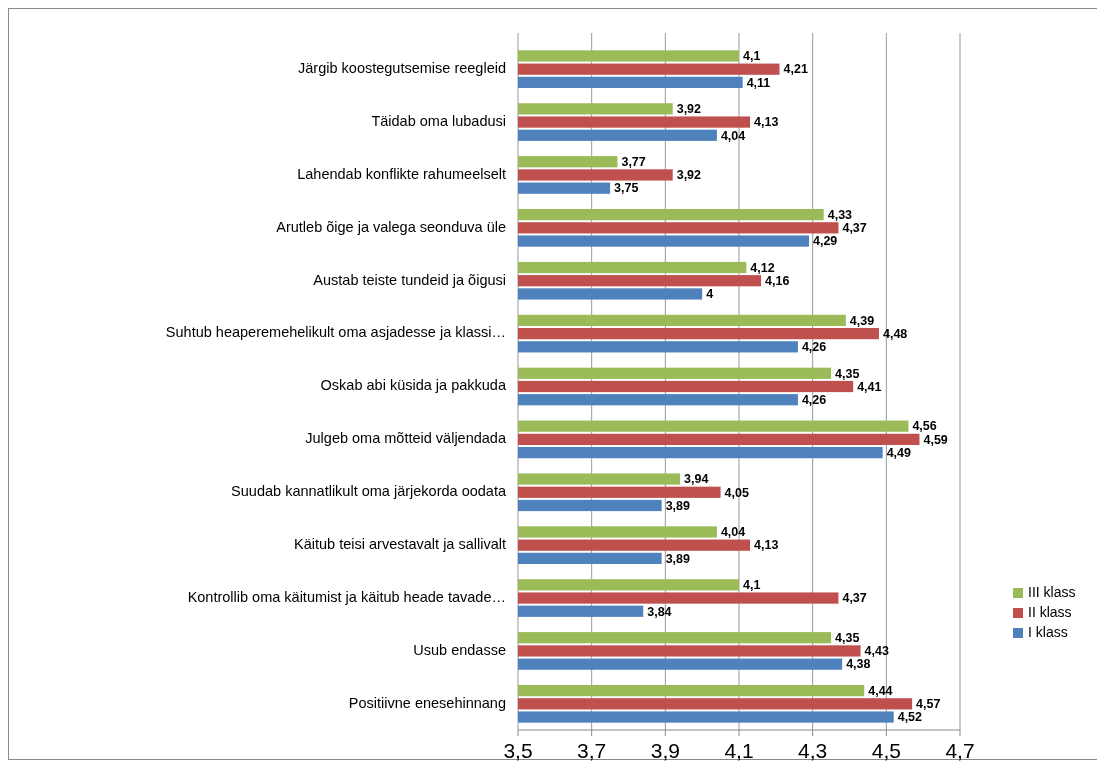 This screenshot has height=771, width=1105. I want to click on data-label: 4,59, so click(935, 439).